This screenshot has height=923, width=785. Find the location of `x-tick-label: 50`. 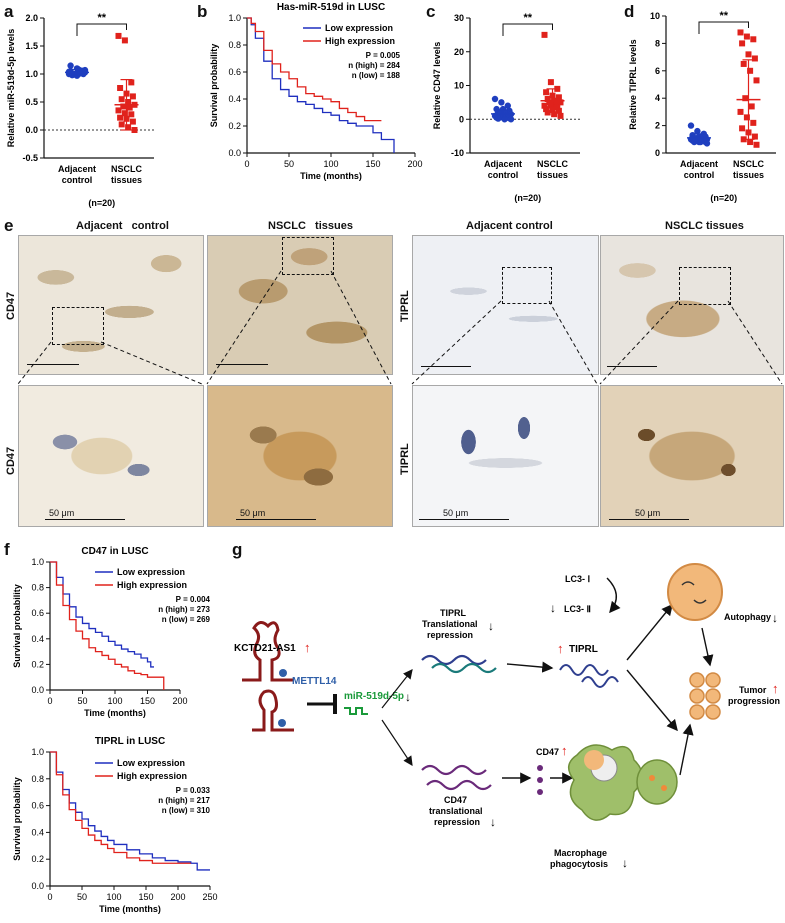

x-tick-label: 50 is located at coordinates (289, 164).